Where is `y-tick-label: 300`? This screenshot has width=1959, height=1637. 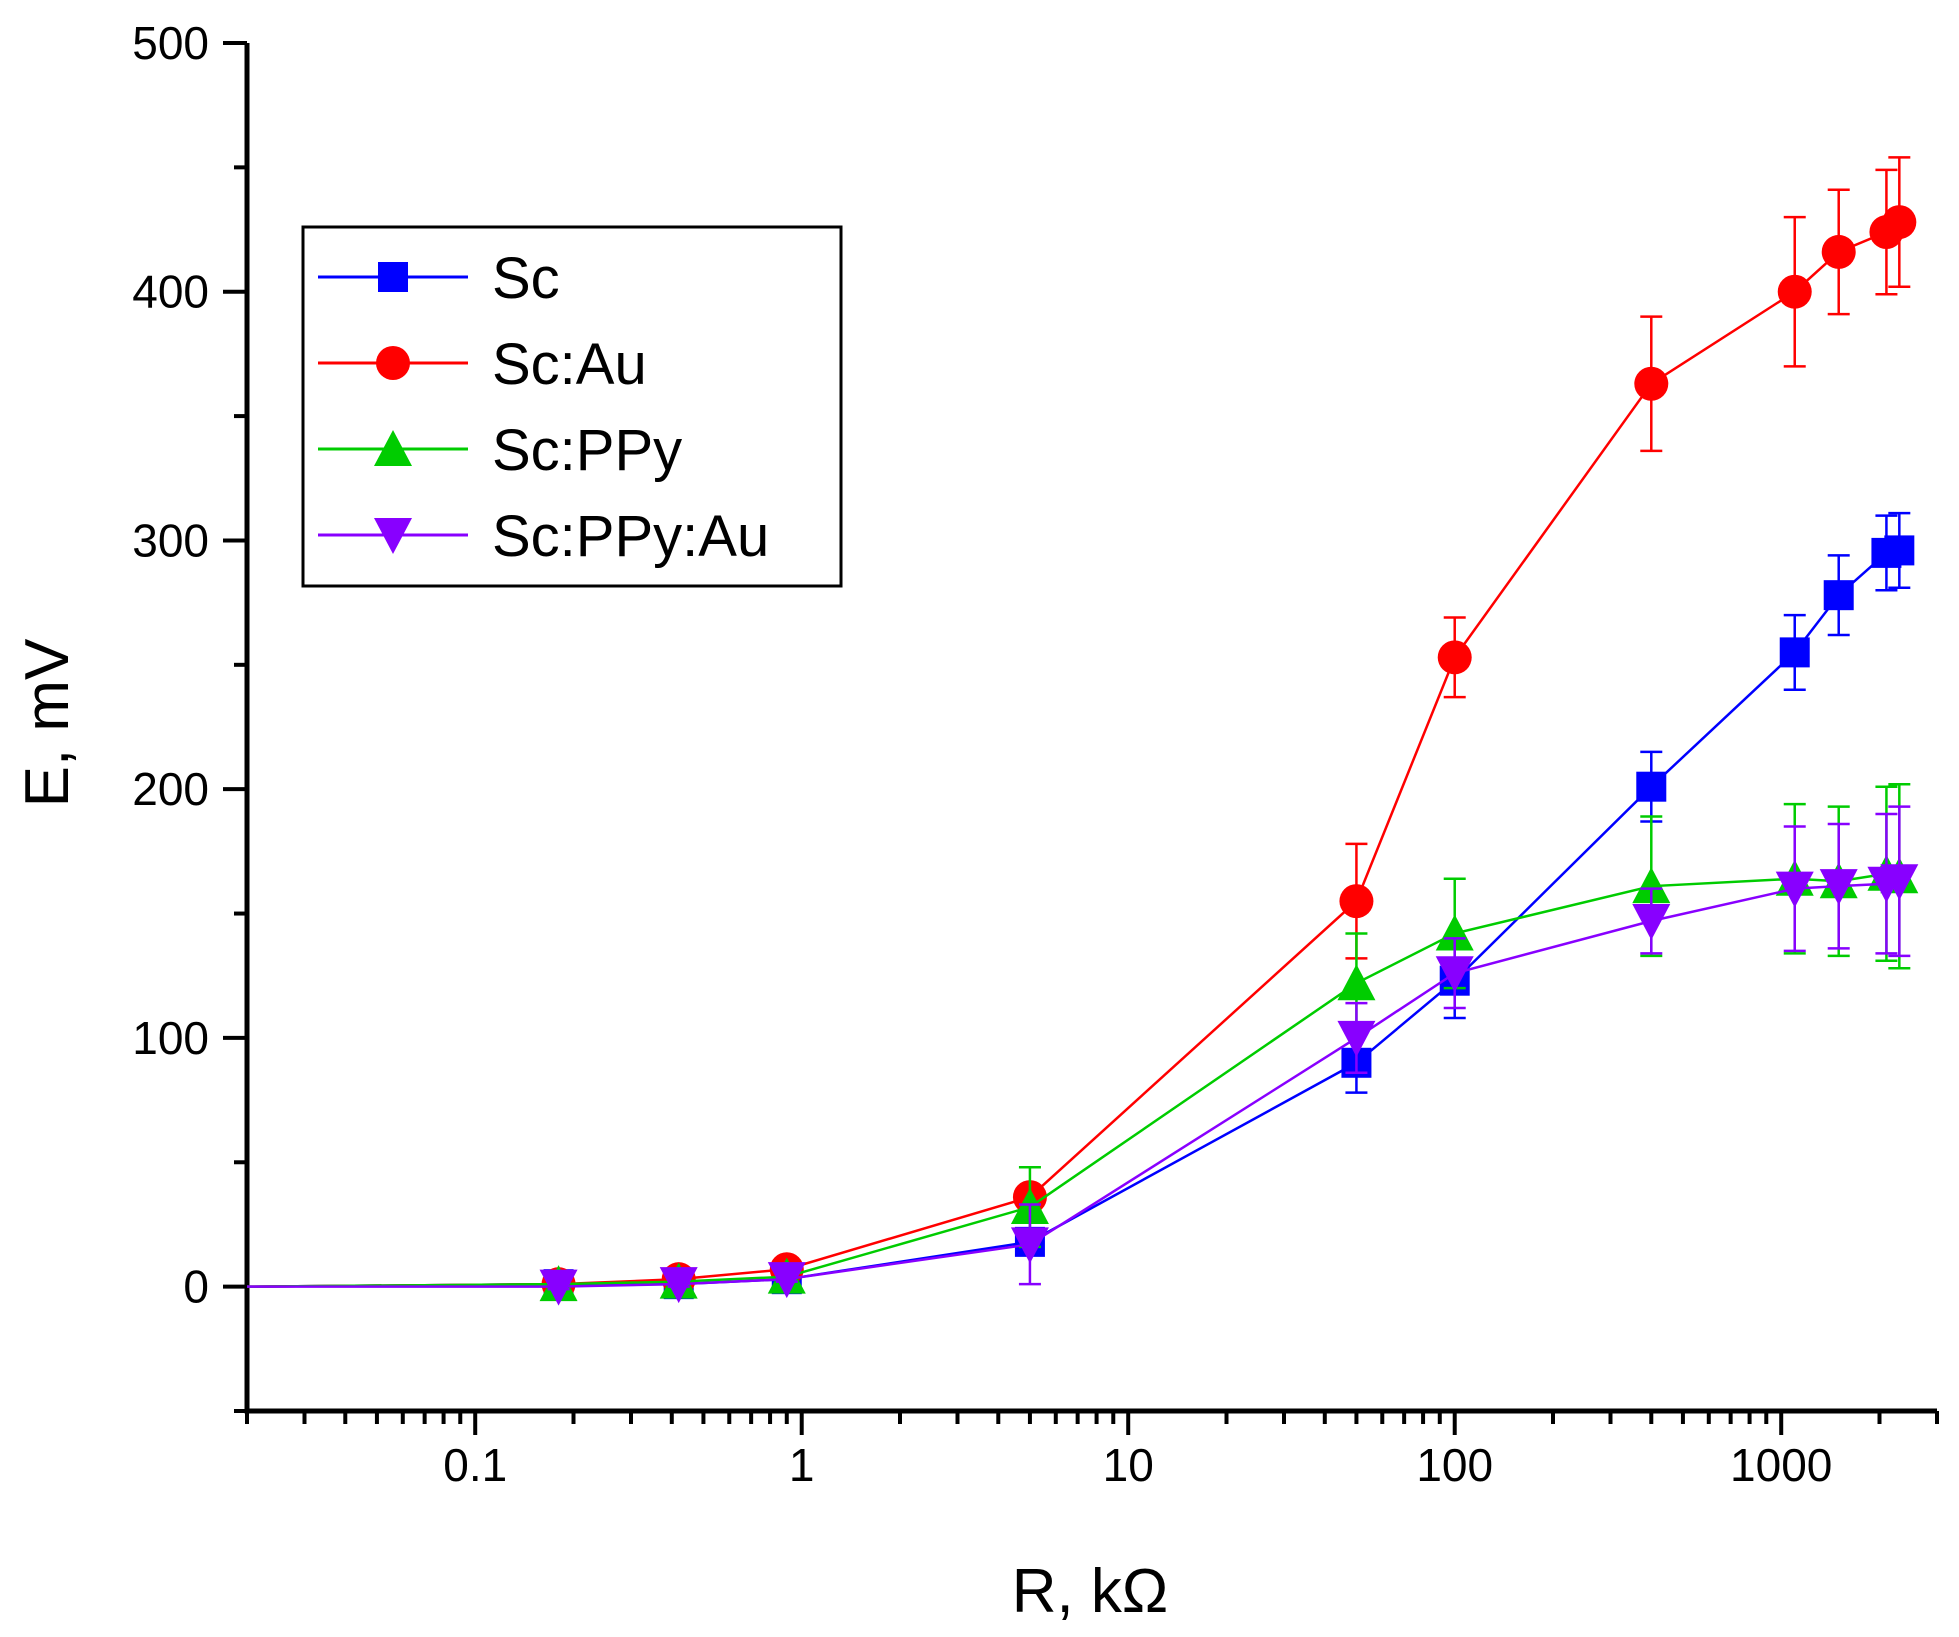 y-tick-label: 300 is located at coordinates (170, 540).